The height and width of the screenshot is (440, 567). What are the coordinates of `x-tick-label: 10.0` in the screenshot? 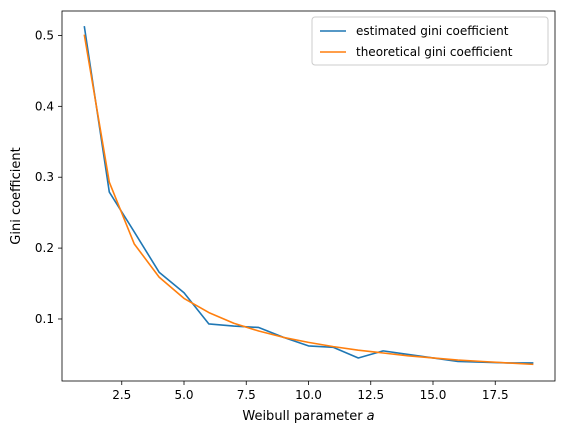 It's located at (308, 395).